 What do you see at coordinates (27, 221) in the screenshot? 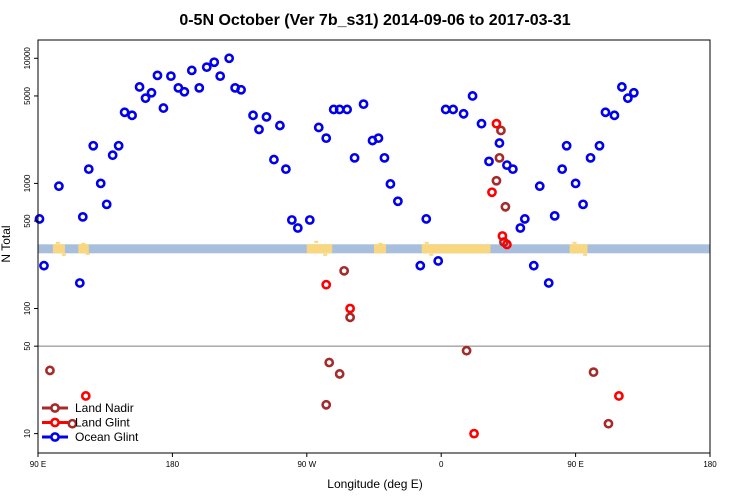
I see `y-tick-label: 500` at bounding box center [27, 221].